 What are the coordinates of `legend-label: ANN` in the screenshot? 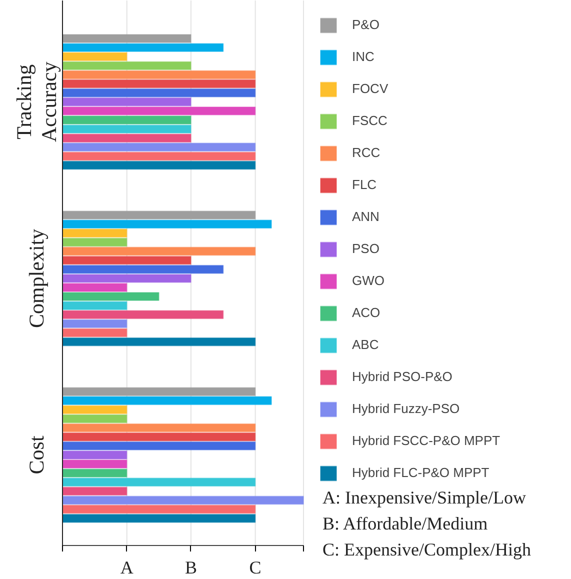 It's located at (366, 217).